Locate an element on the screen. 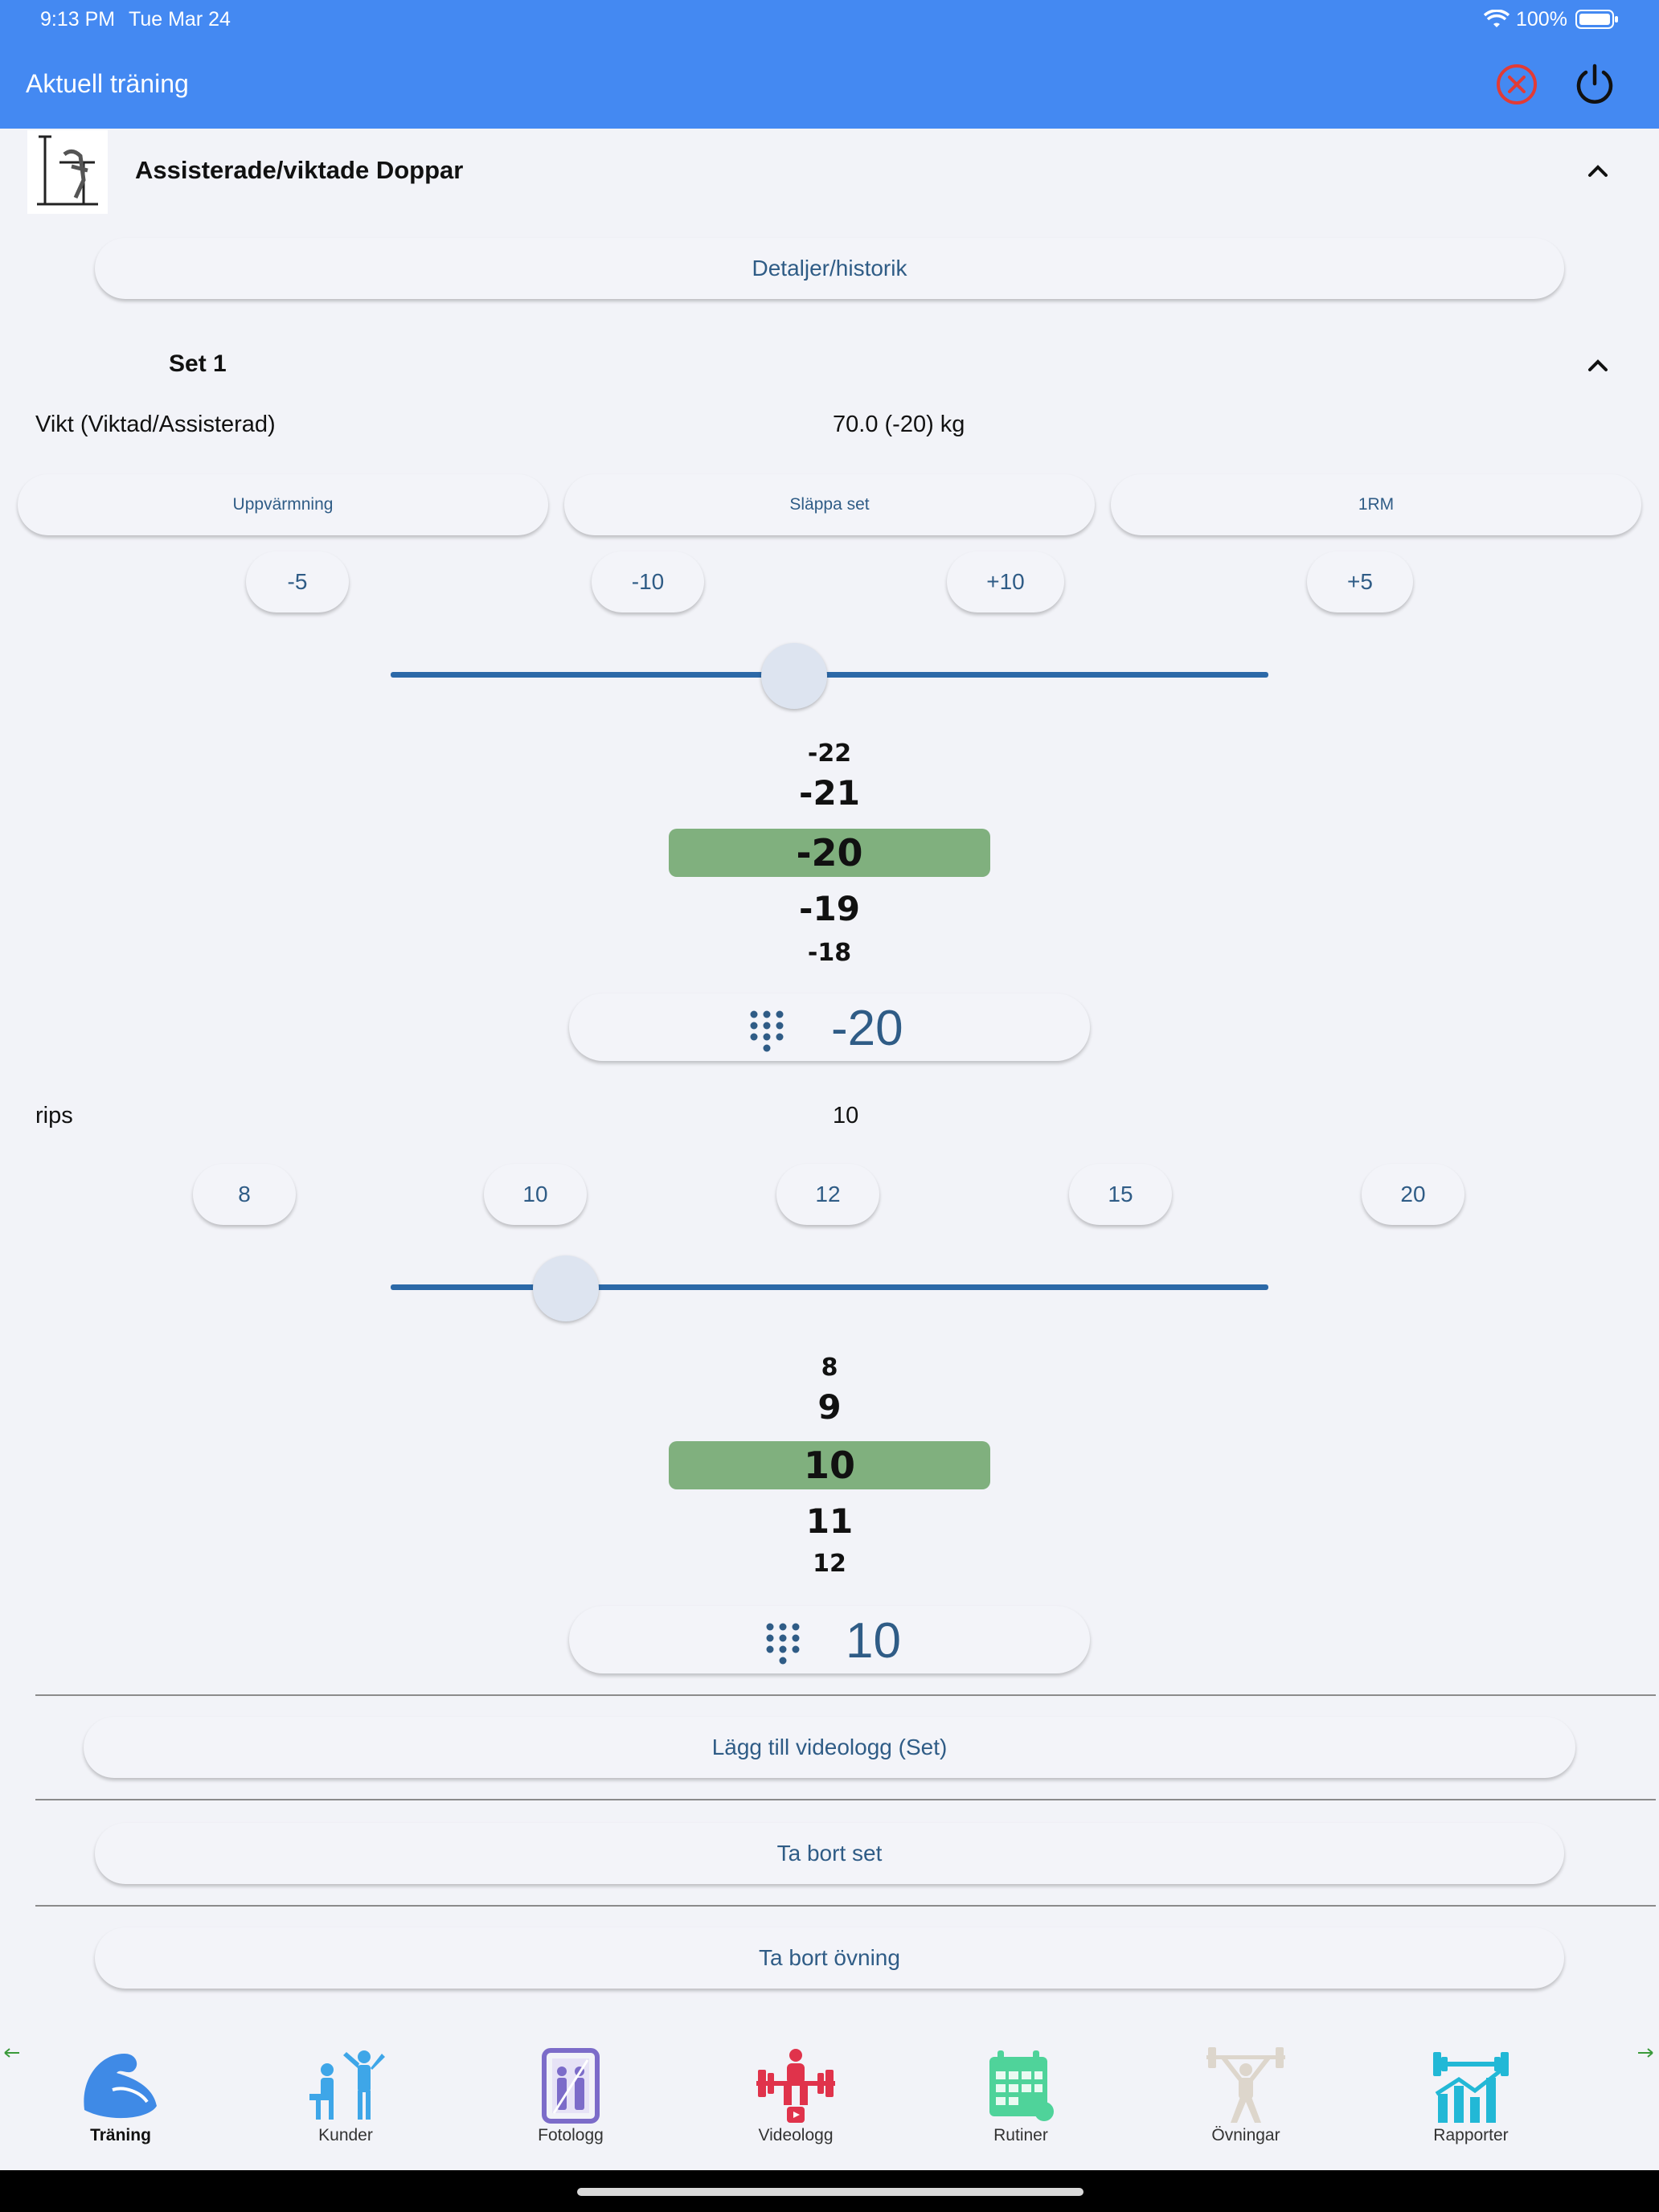 Image resolution: width=1659 pixels, height=2212 pixels. nav-fotologg: Fotologg is located at coordinates (570, 2095).